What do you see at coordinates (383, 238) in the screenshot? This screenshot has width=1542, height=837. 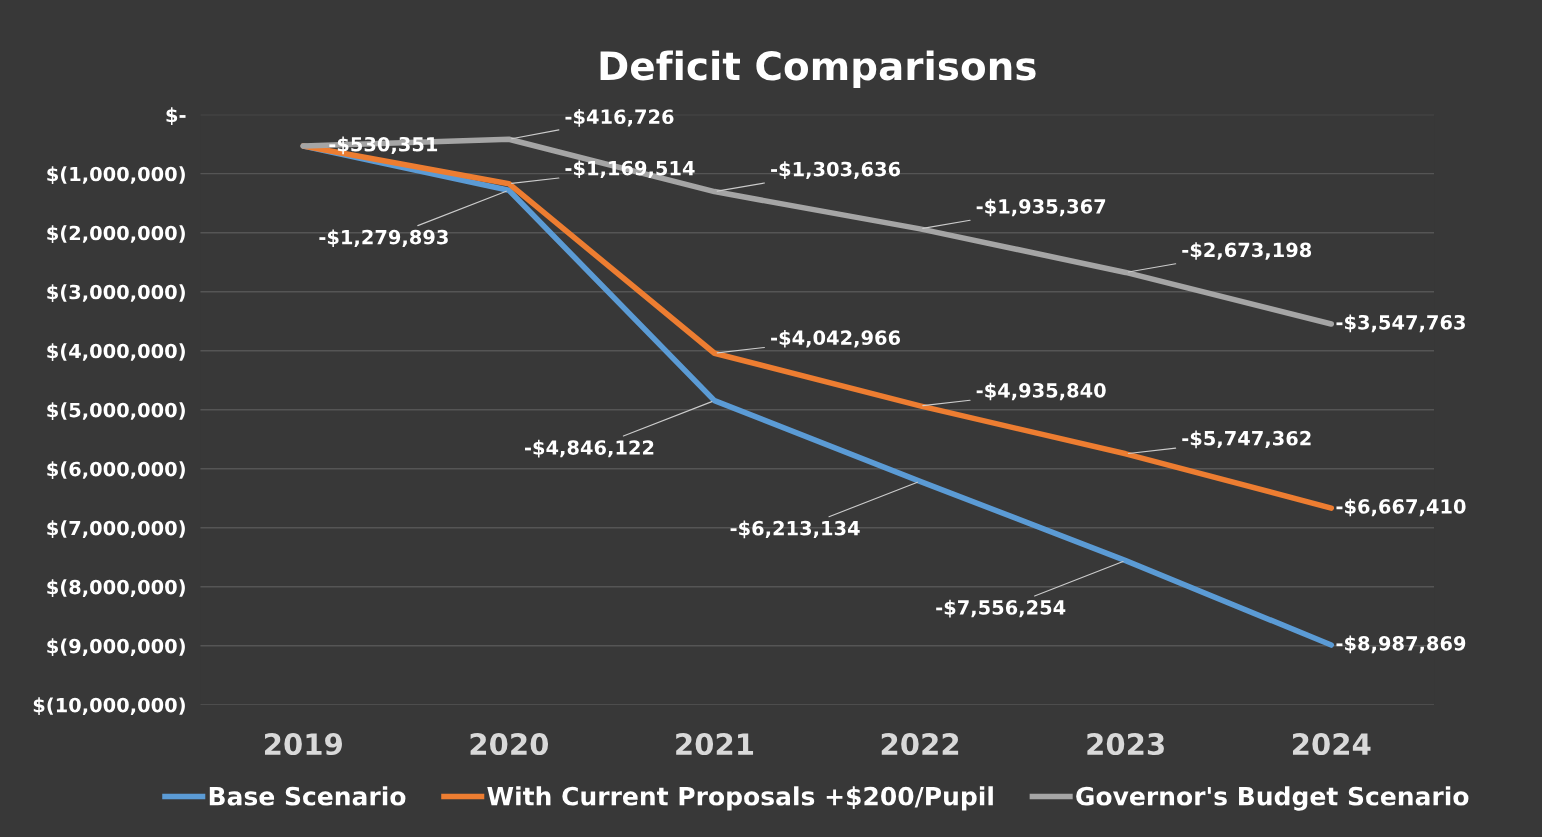 I see `data-label: -$1,279,893` at bounding box center [383, 238].